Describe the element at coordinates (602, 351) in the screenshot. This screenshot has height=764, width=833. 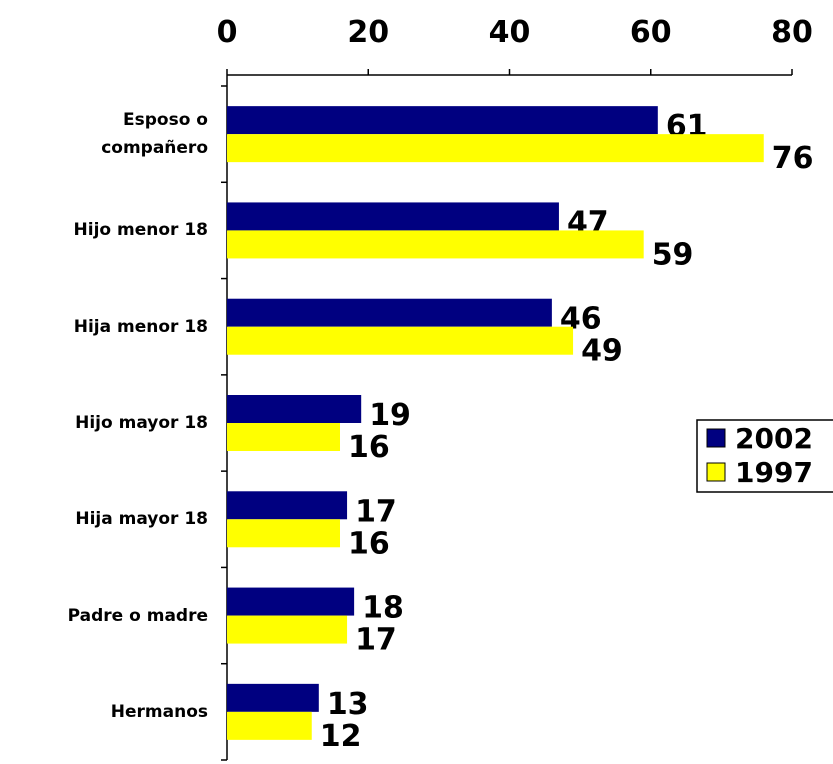
I see `data-label: 49` at that location.